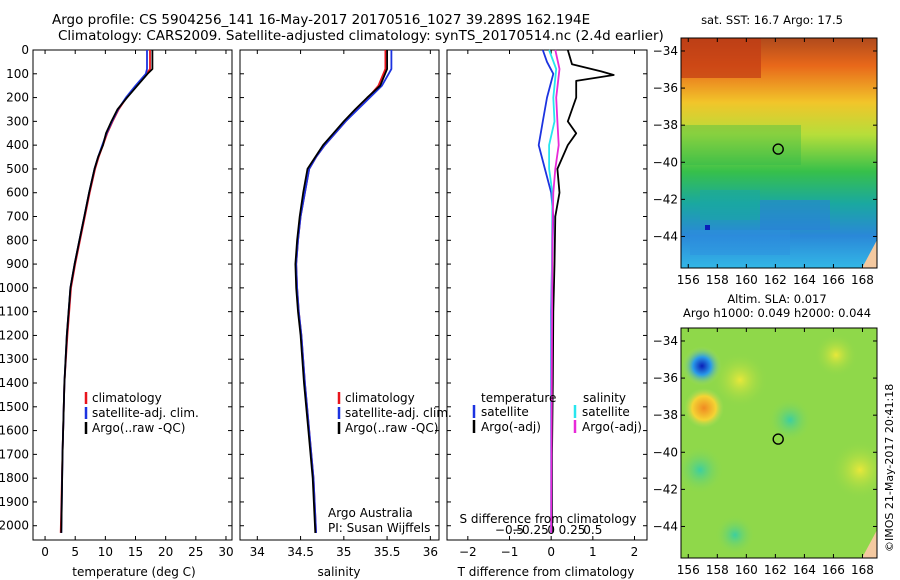 This screenshot has width=900, height=580. Describe the element at coordinates (165, 552) in the screenshot. I see `x-tick-label: 20` at that location.